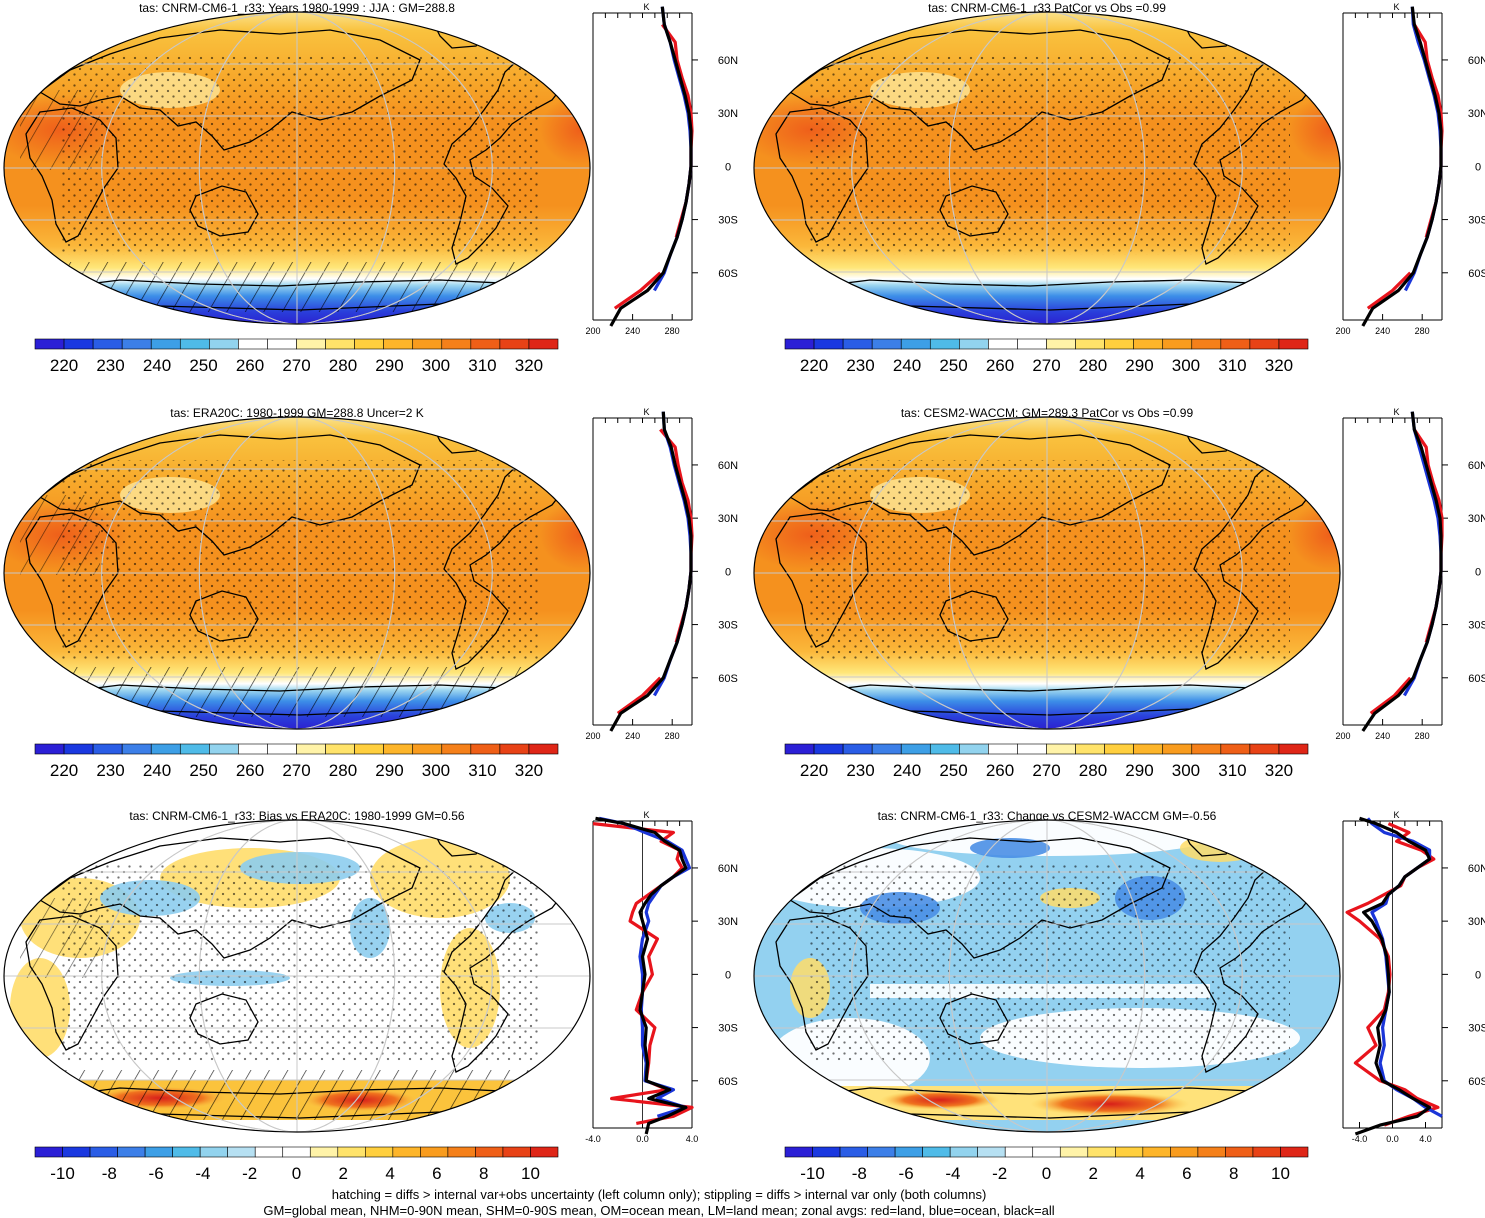 The height and width of the screenshot is (1218, 1485). What do you see at coordinates (1093, 1173) in the screenshot?
I see `colorbar-label: 2` at bounding box center [1093, 1173].